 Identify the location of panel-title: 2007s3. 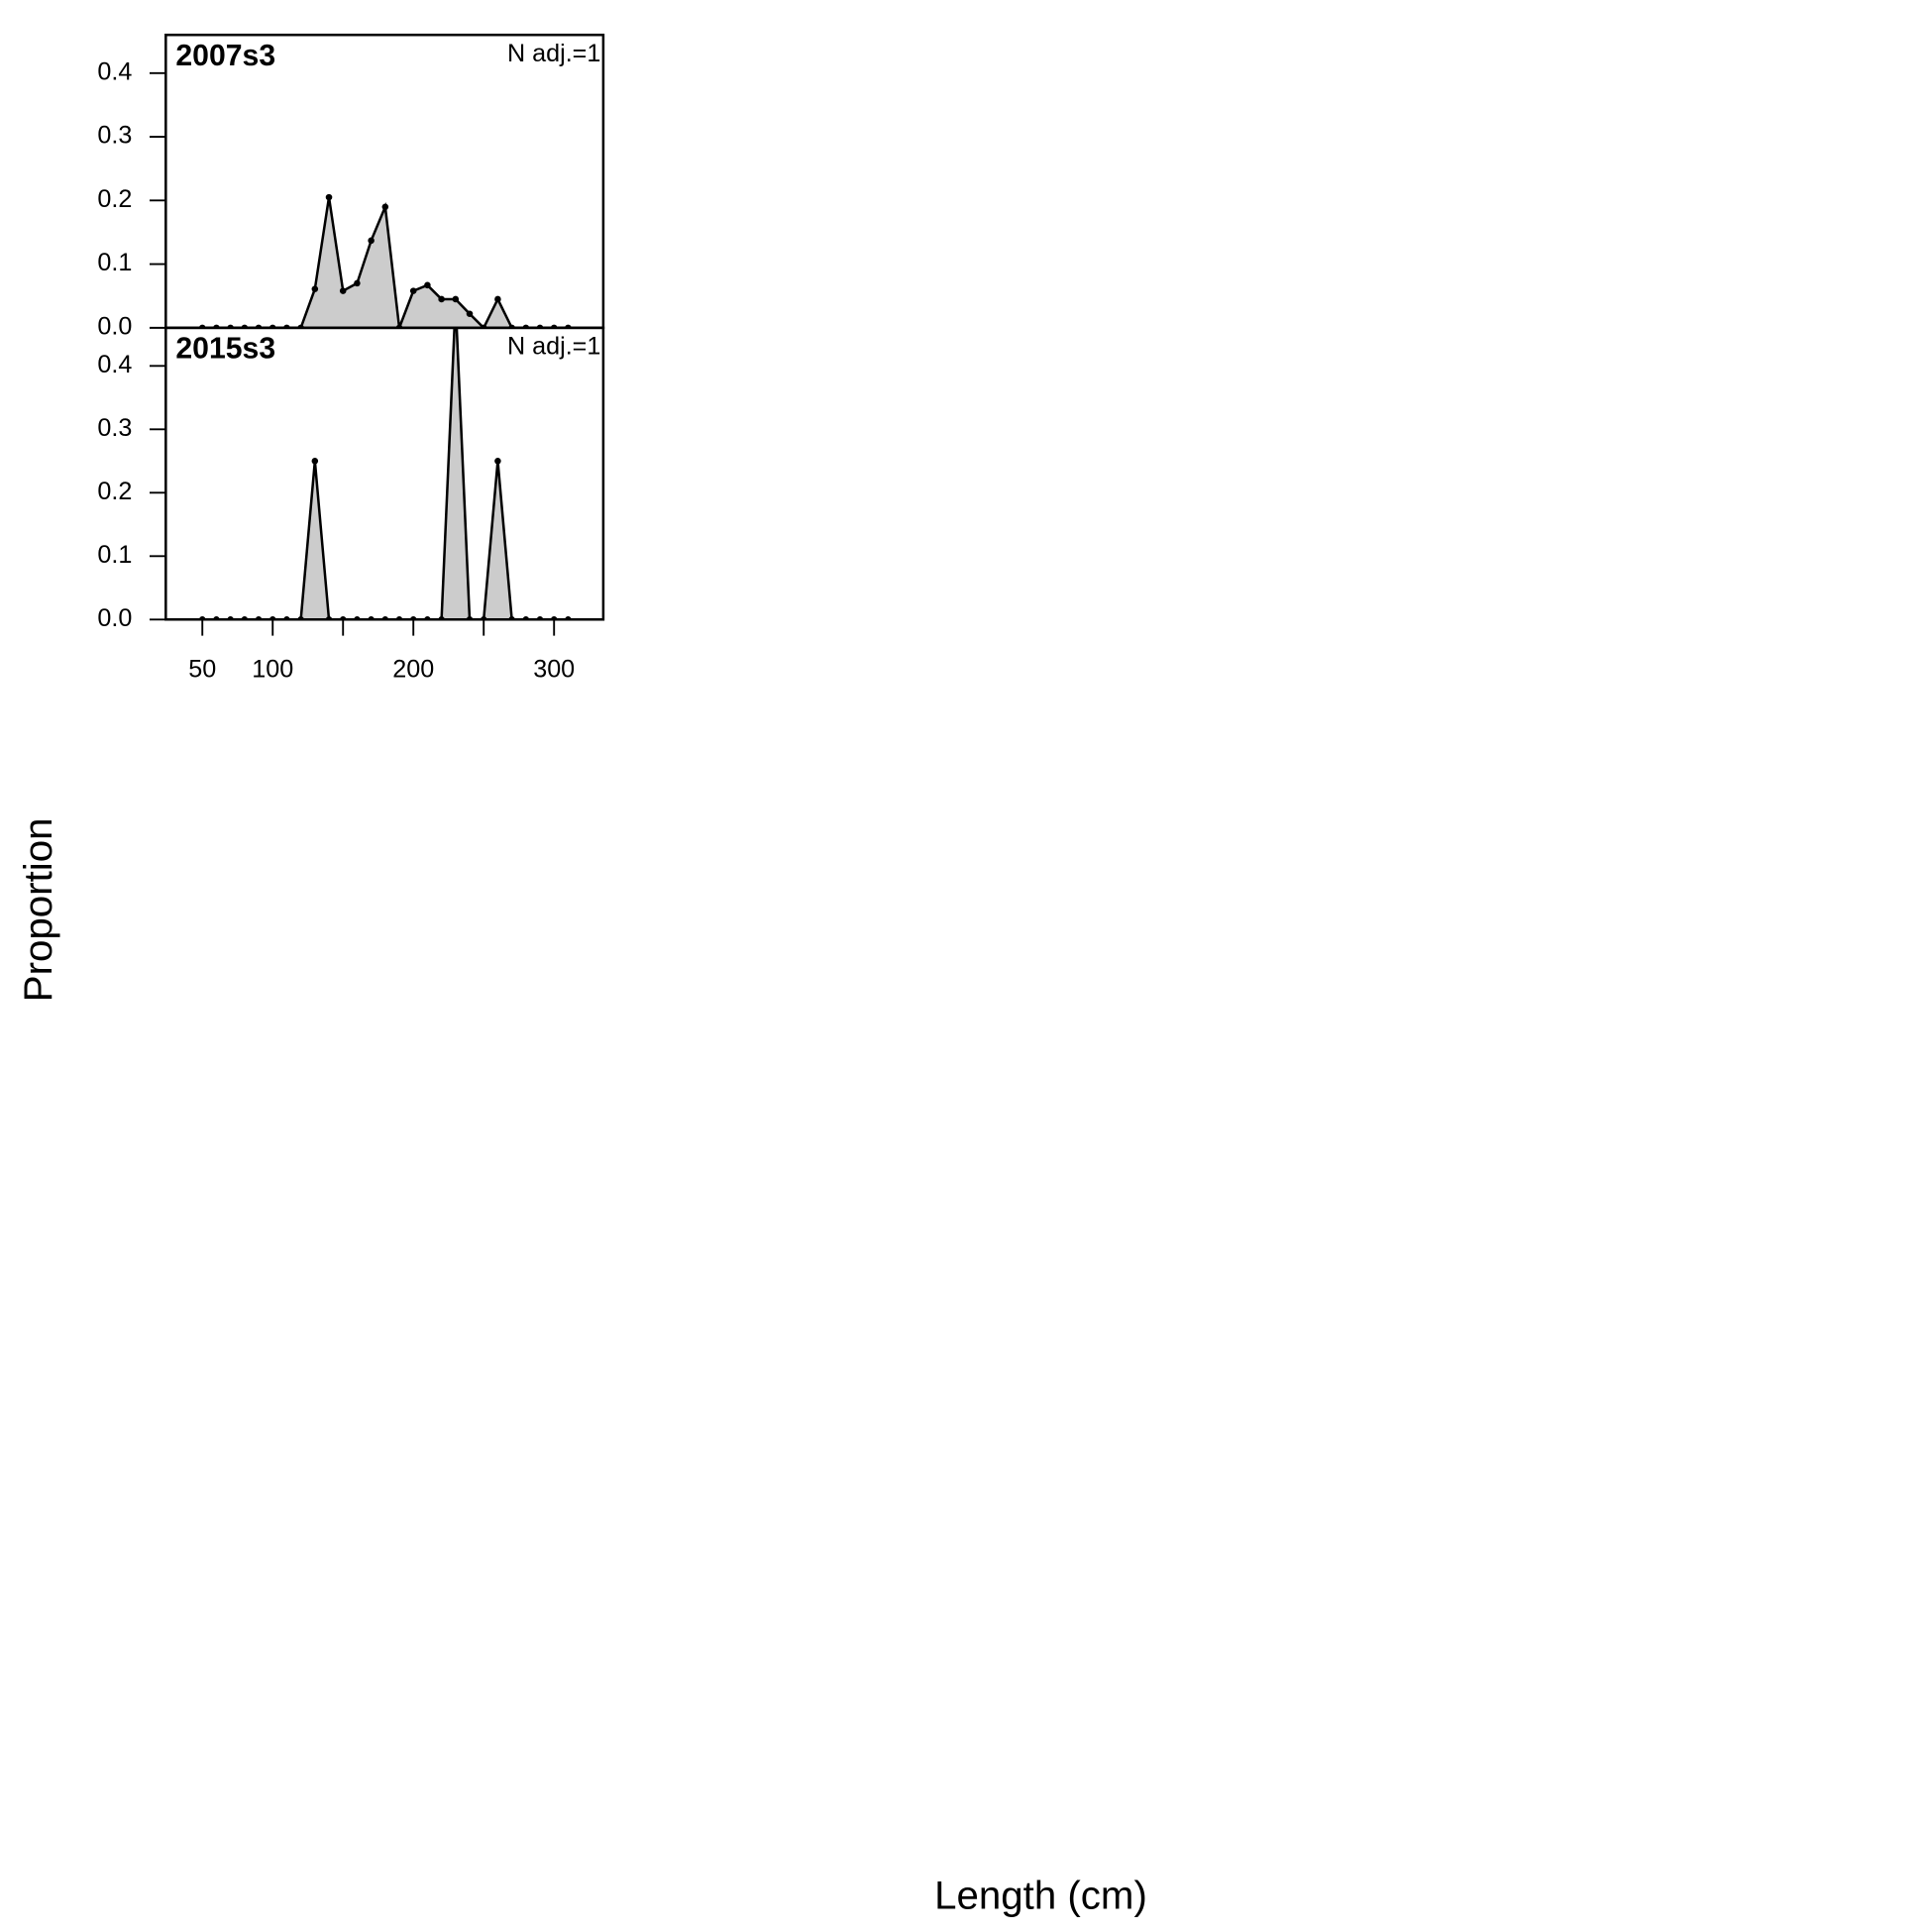
(225, 56).